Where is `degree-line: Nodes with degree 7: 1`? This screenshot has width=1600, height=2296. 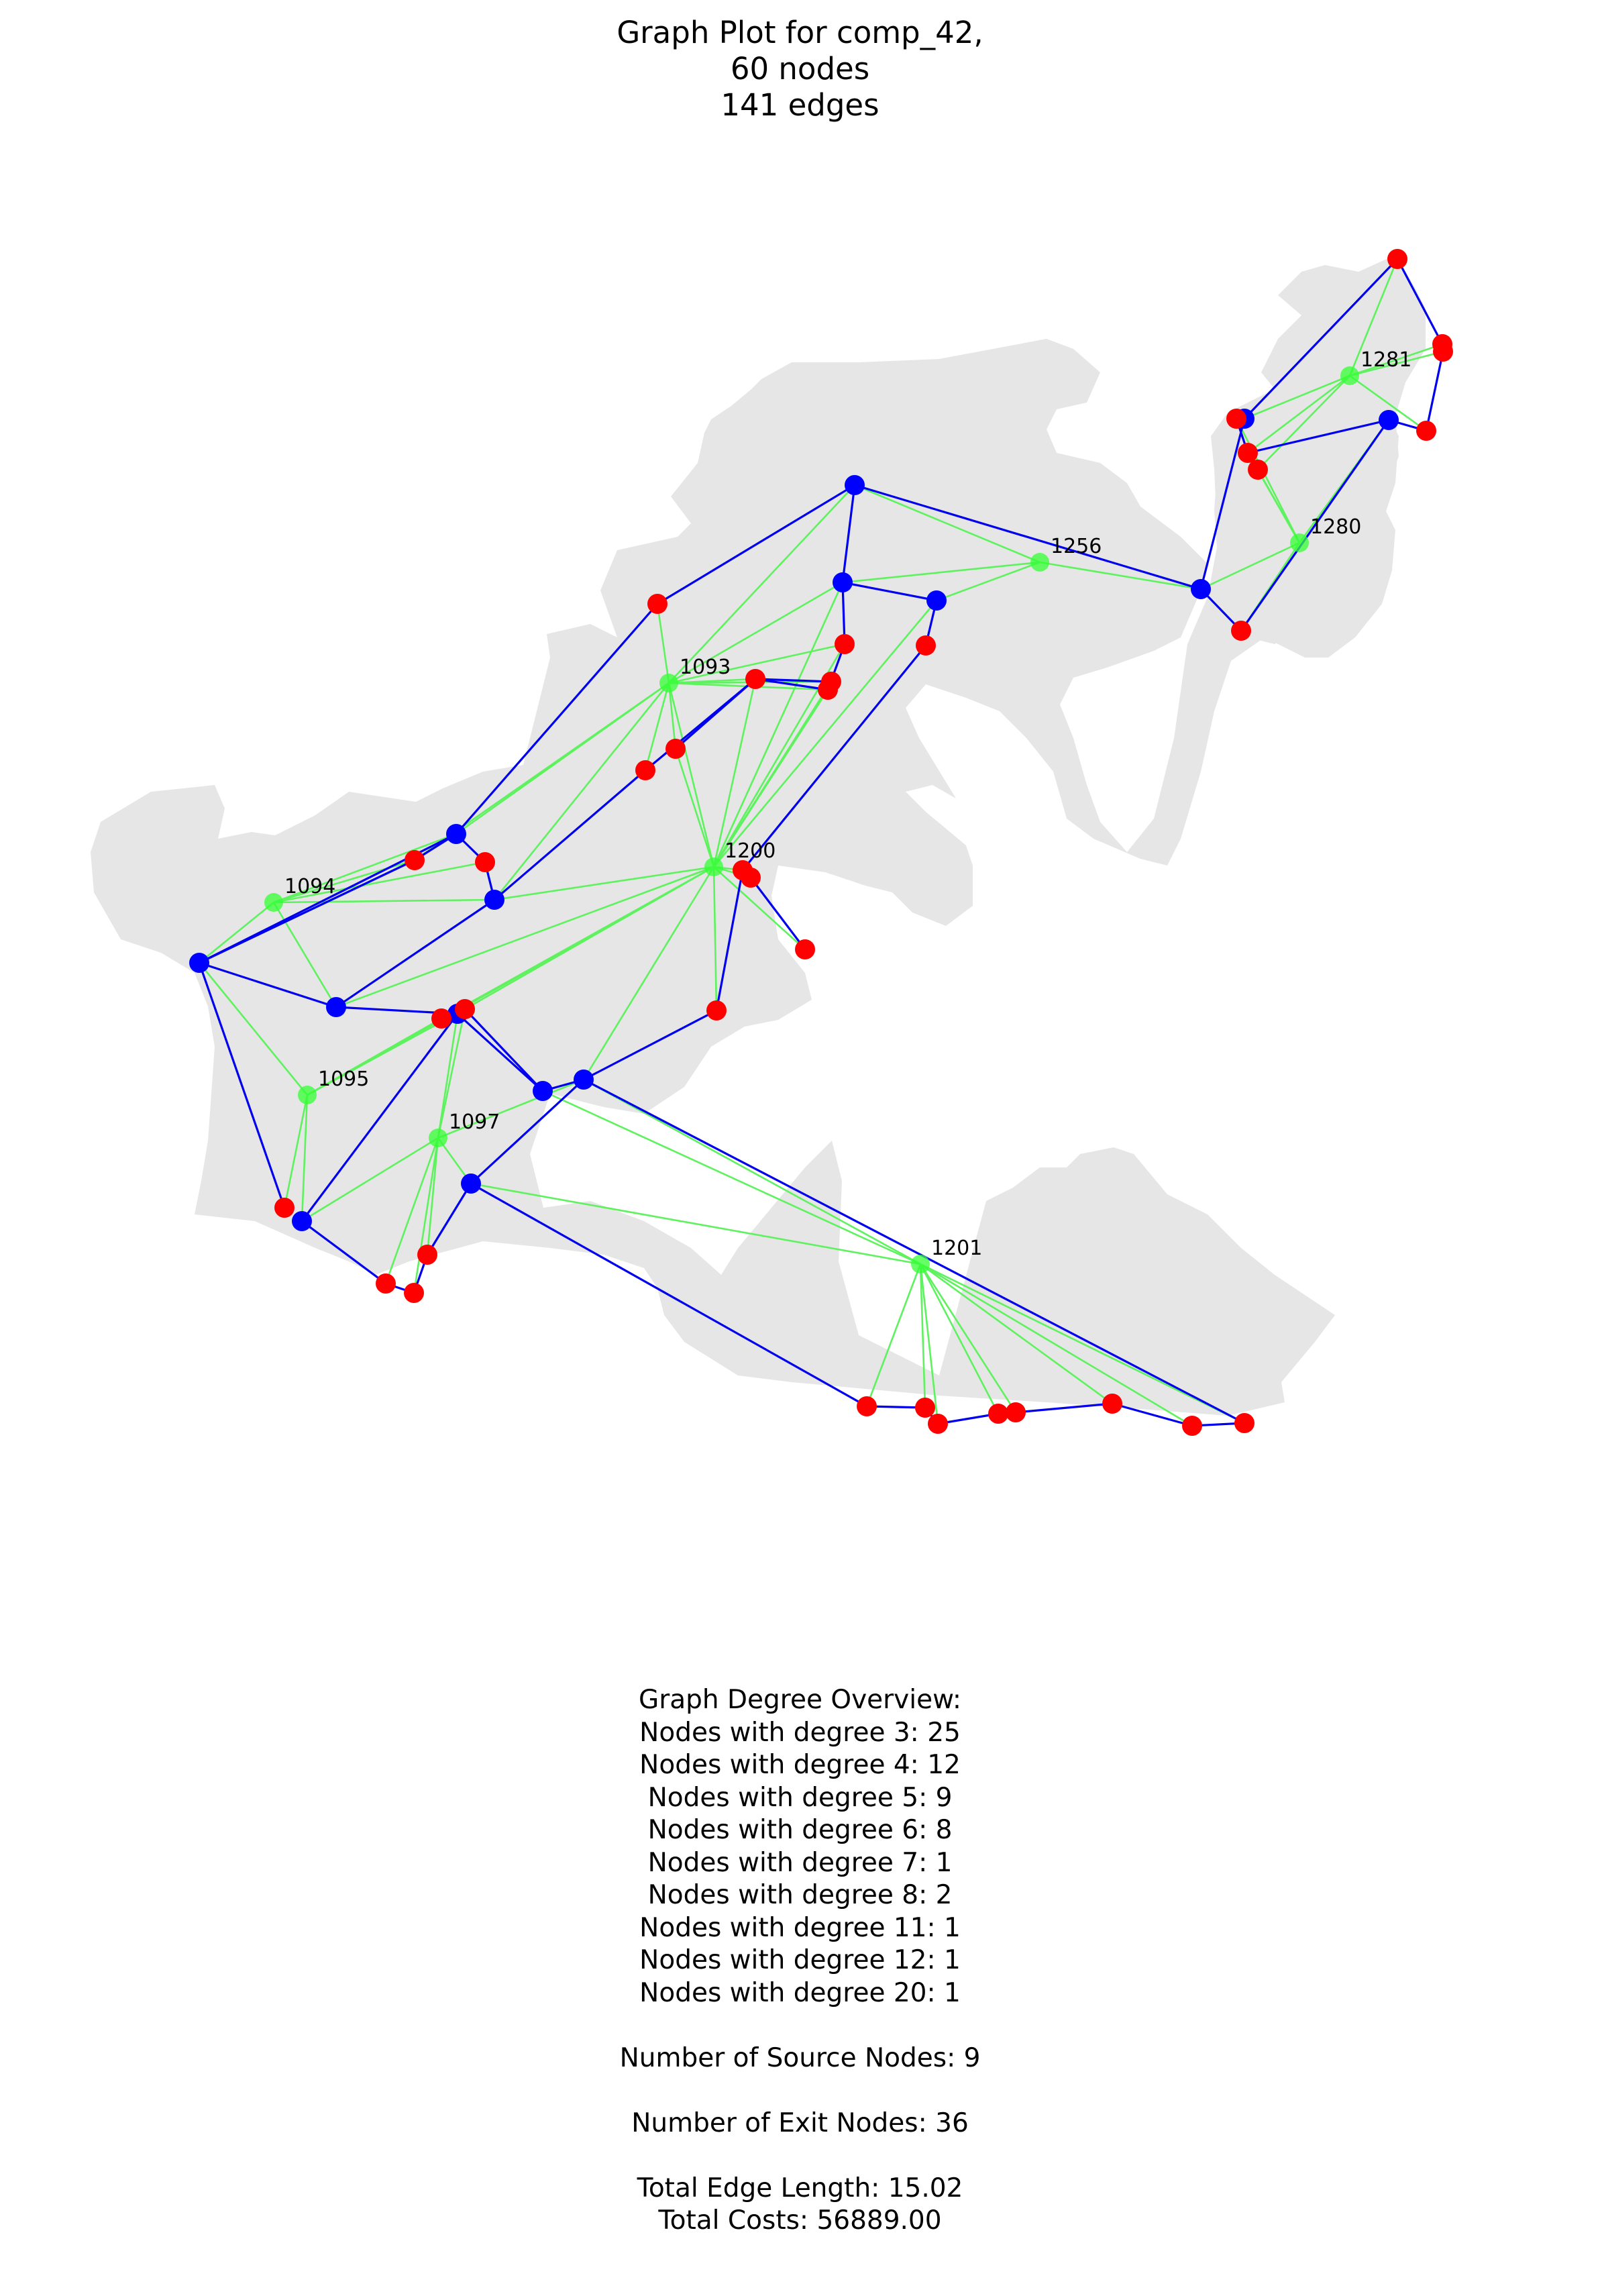
degree-line: Nodes with degree 7: 1 is located at coordinates (800, 1862).